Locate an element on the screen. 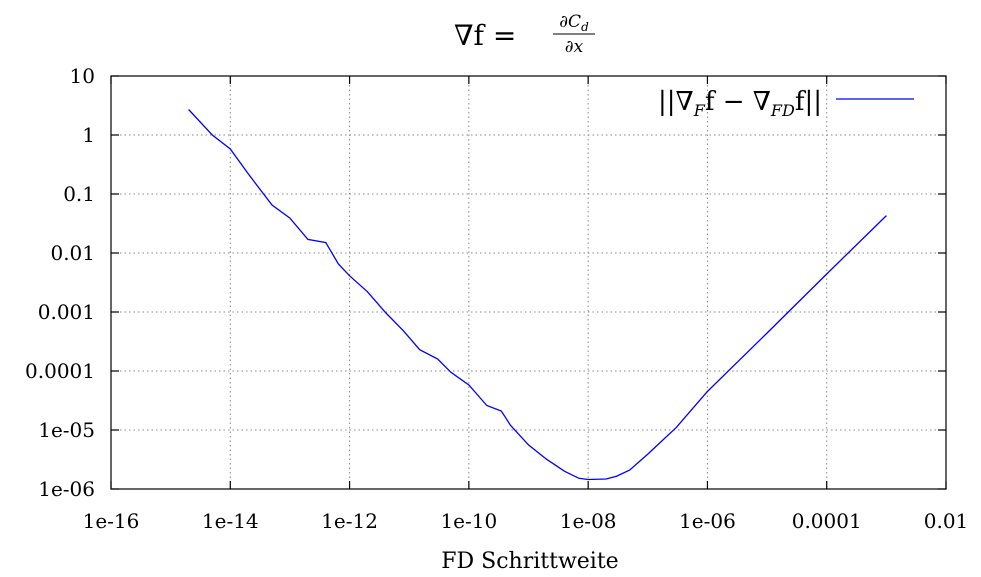 Image resolution: width=981 pixels, height=577 pixels. chart-title: ∇f = ∂Cd ∂x is located at coordinates (524, 34).